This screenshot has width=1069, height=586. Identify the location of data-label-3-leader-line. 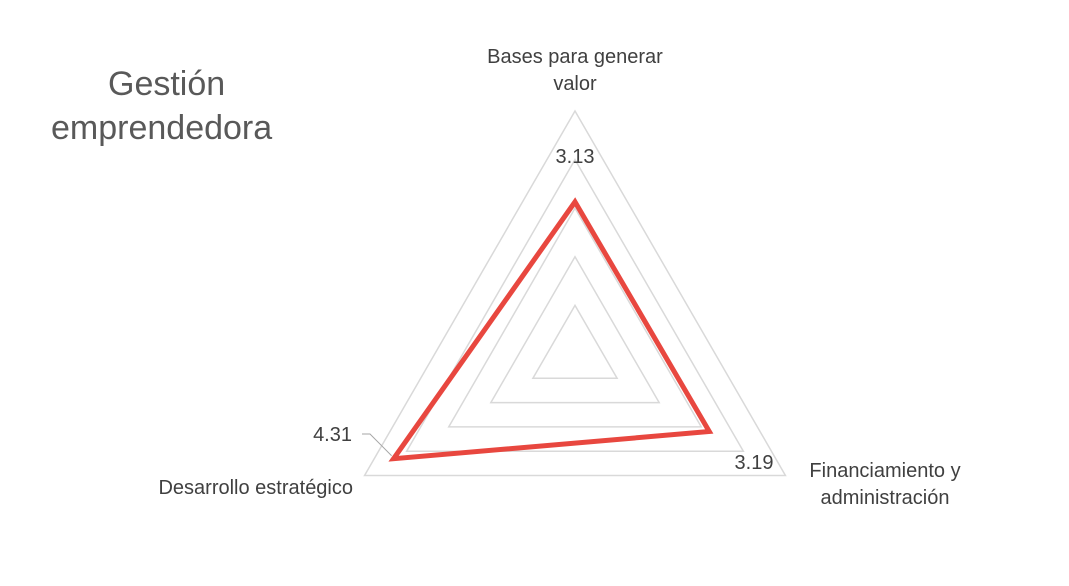
(377, 445).